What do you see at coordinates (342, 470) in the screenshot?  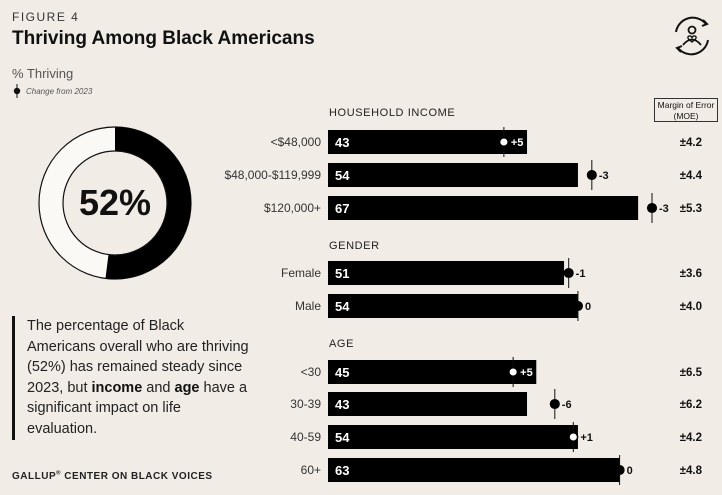 I see `bar-value-label: 63` at bounding box center [342, 470].